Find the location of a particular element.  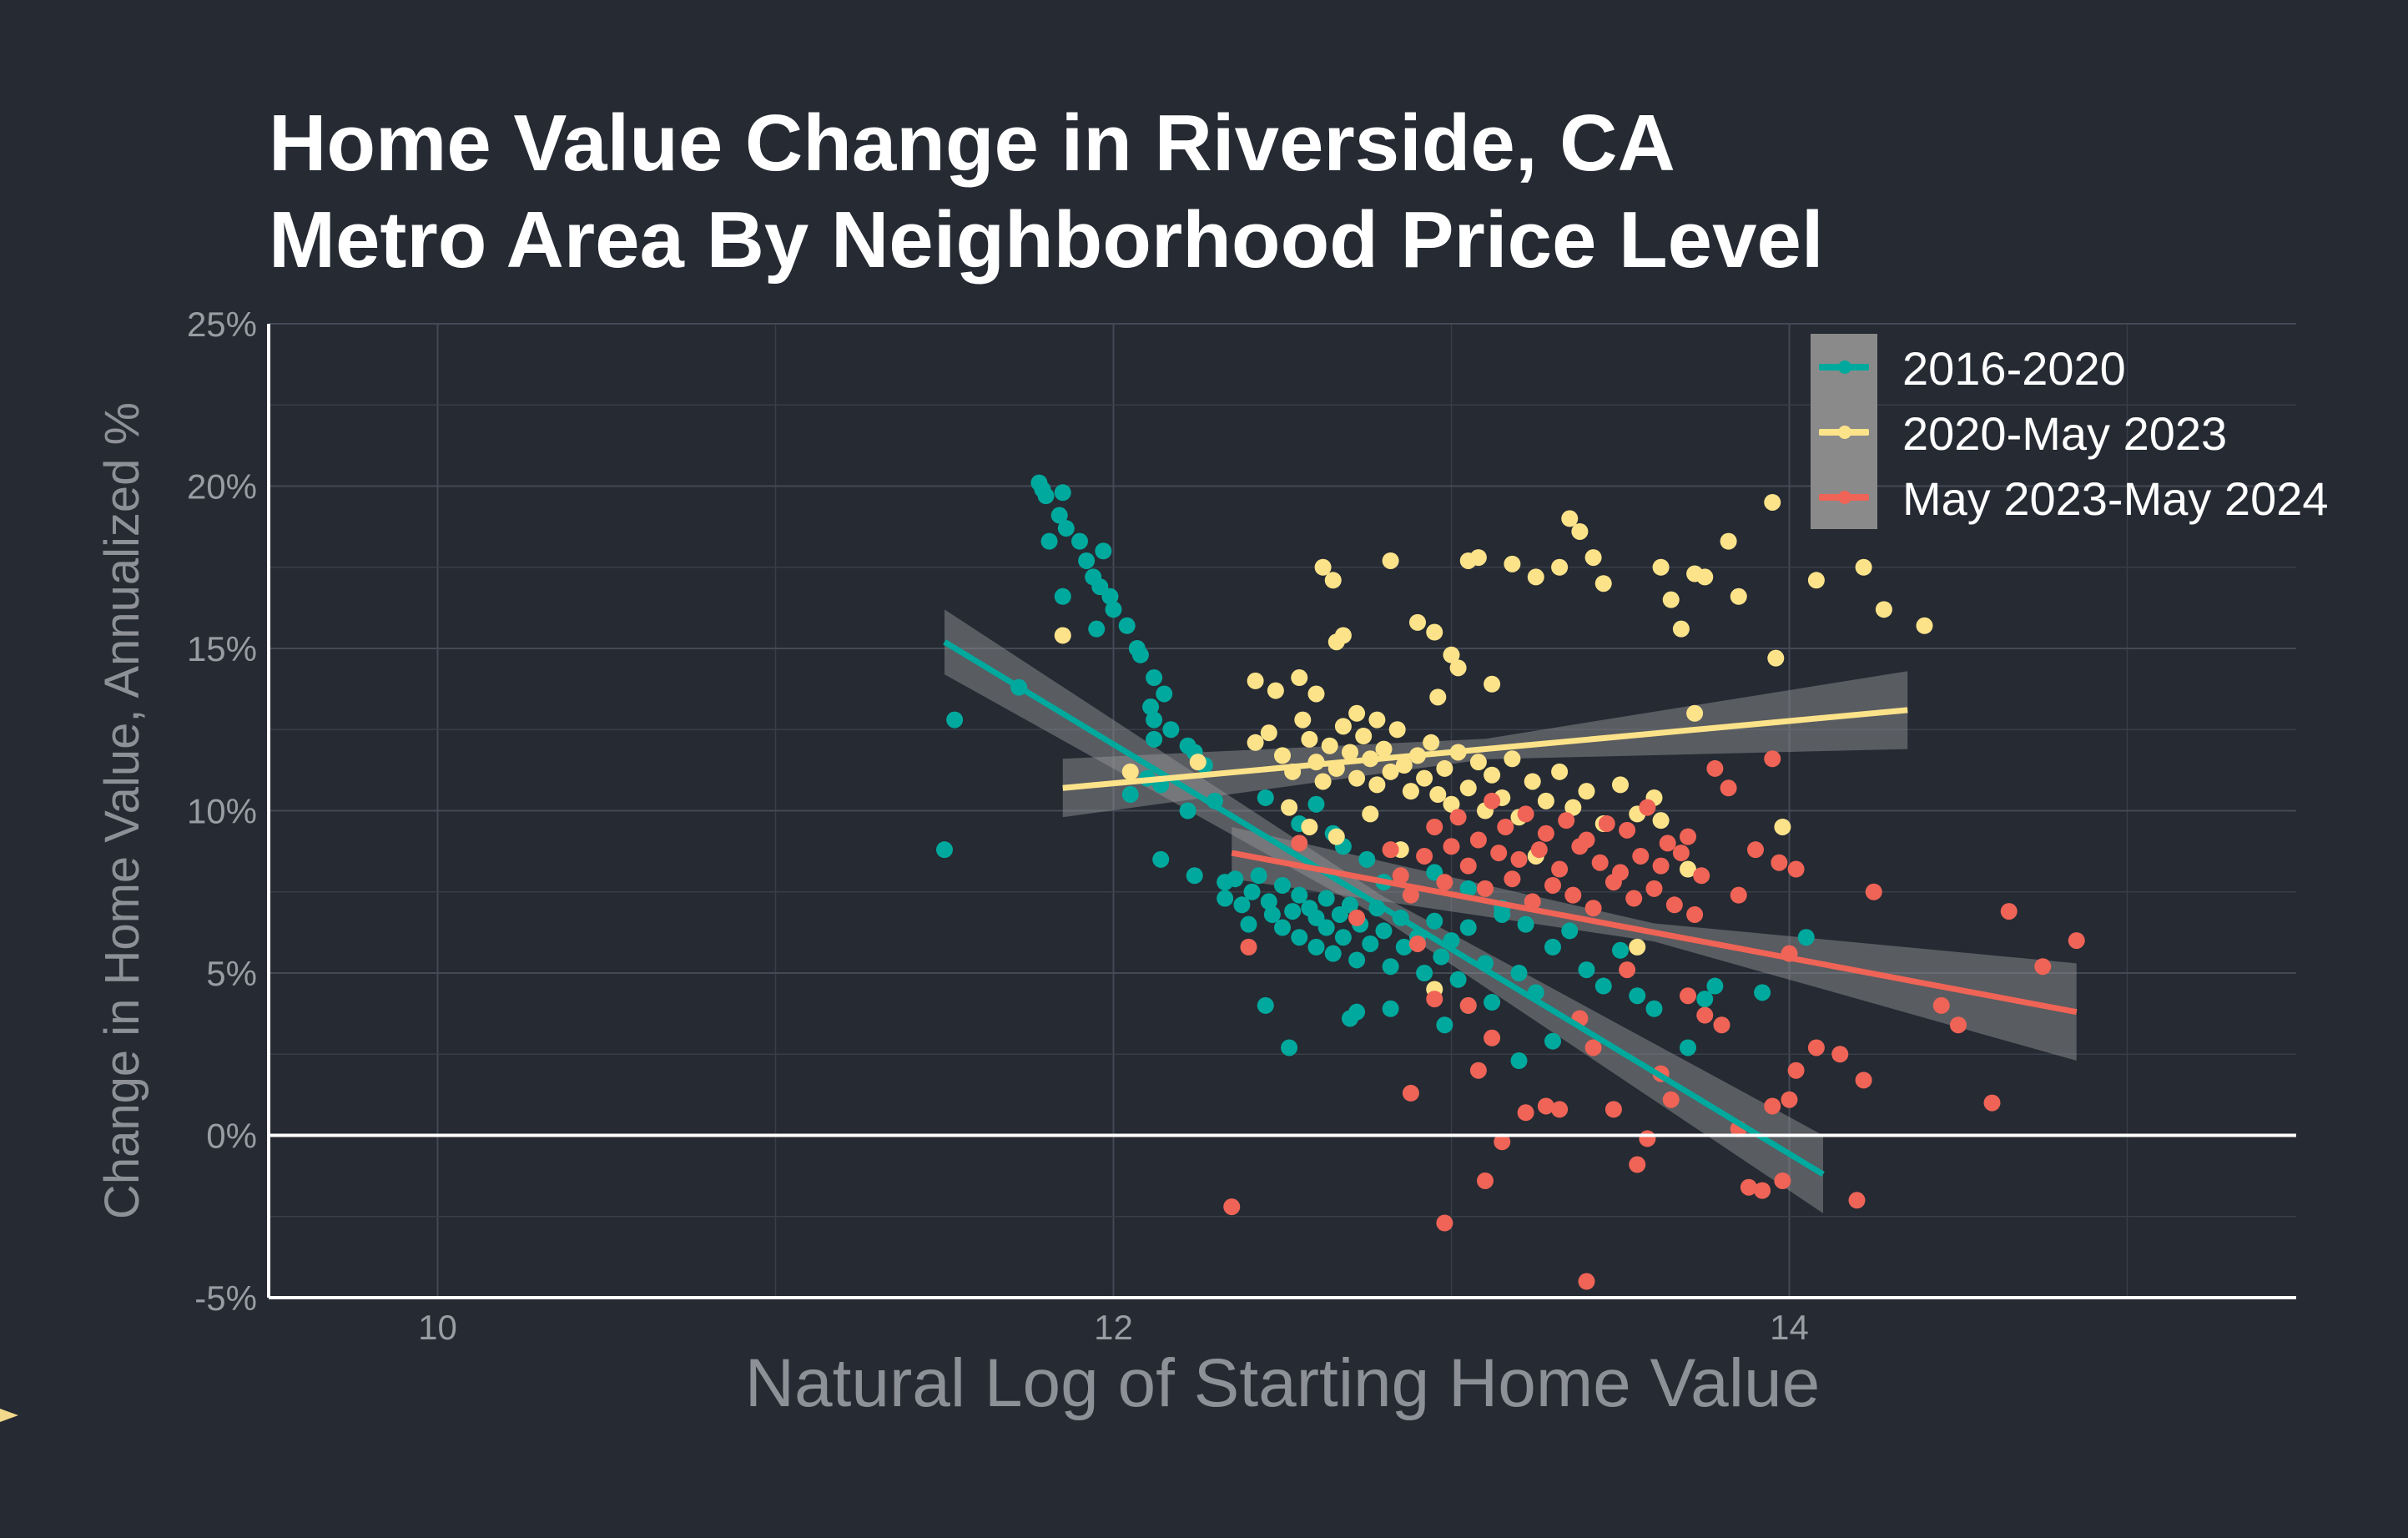

y-tick-label: -5% is located at coordinates (225, 1298).